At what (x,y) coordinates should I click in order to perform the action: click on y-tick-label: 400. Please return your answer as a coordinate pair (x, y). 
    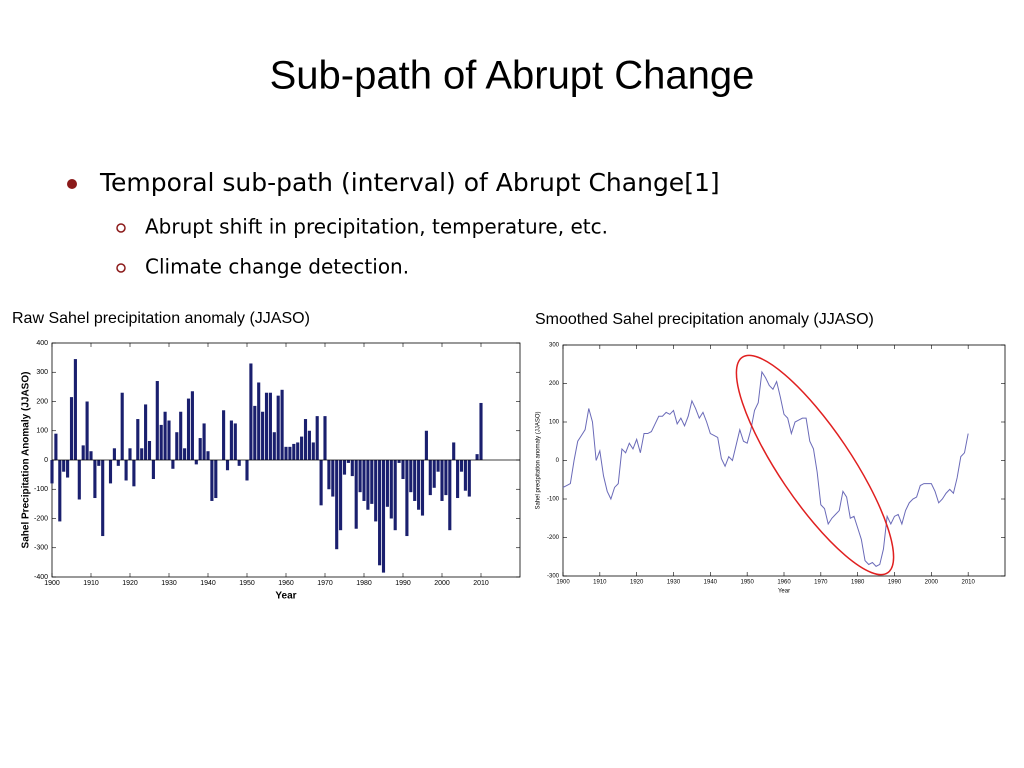
    Looking at the image, I should click on (42, 343).